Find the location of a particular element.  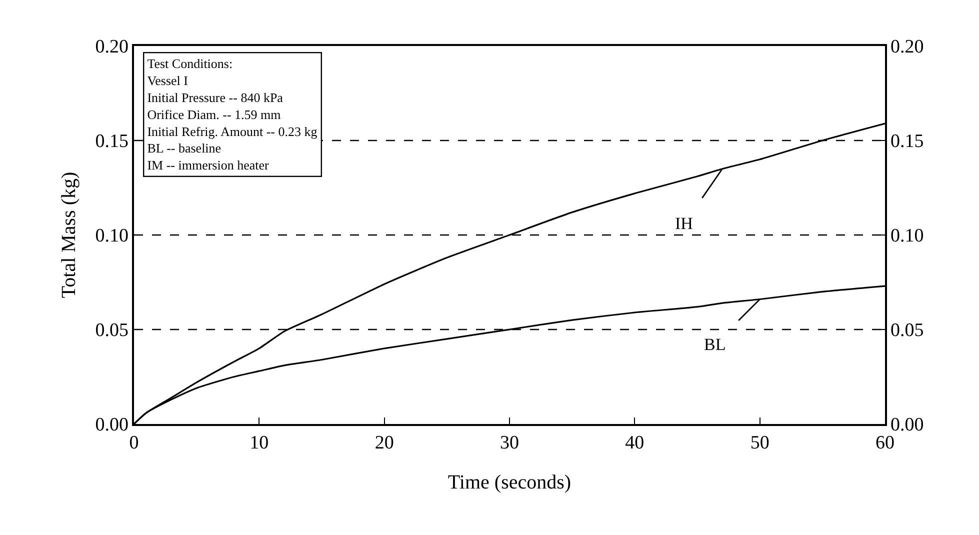

series-label: BL is located at coordinates (715, 344).